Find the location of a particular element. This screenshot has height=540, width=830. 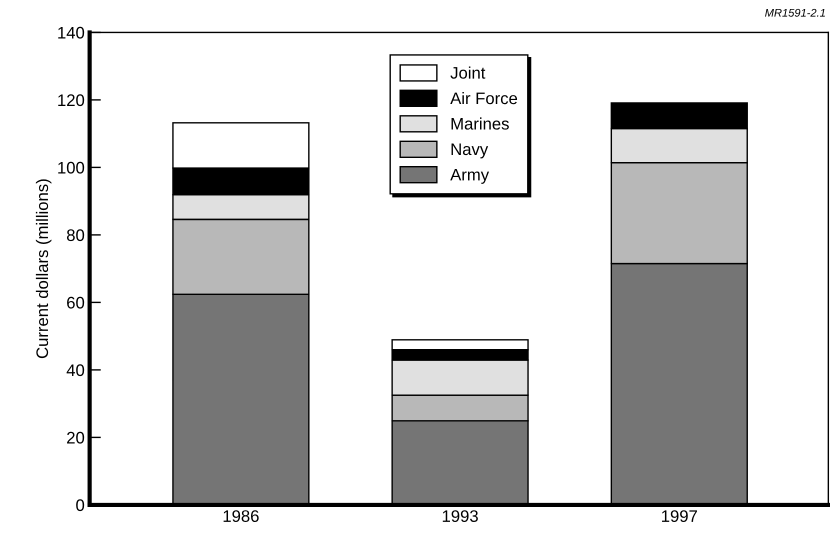

legend-label: Navy is located at coordinates (470, 150).